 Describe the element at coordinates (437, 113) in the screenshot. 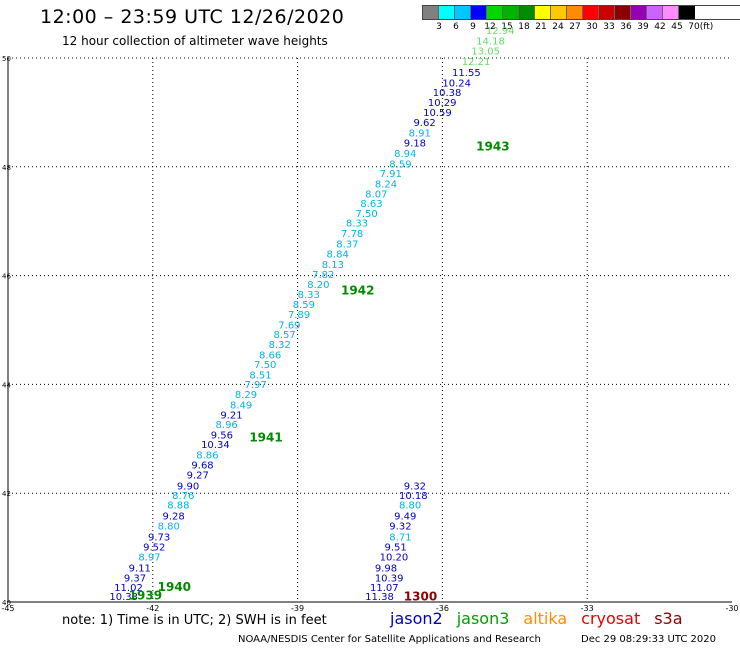

I see `wave-height-value: 10.59` at that location.